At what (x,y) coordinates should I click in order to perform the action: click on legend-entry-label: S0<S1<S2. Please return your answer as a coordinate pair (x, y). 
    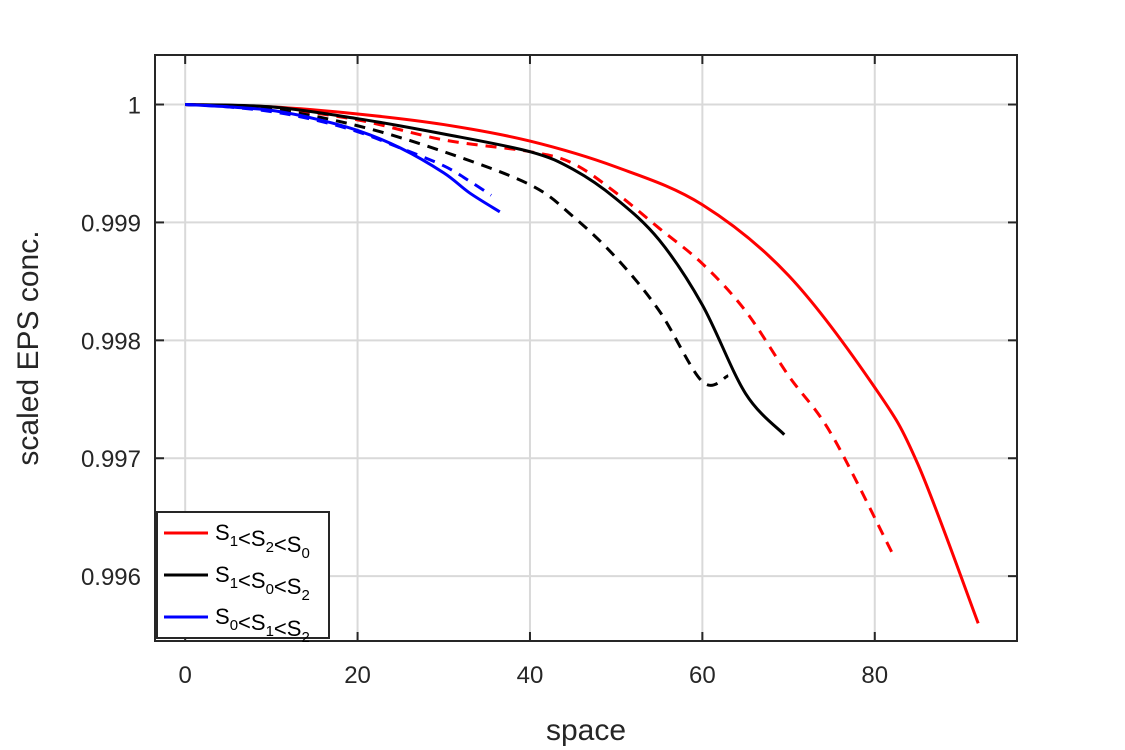
    Looking at the image, I should click on (262, 625).